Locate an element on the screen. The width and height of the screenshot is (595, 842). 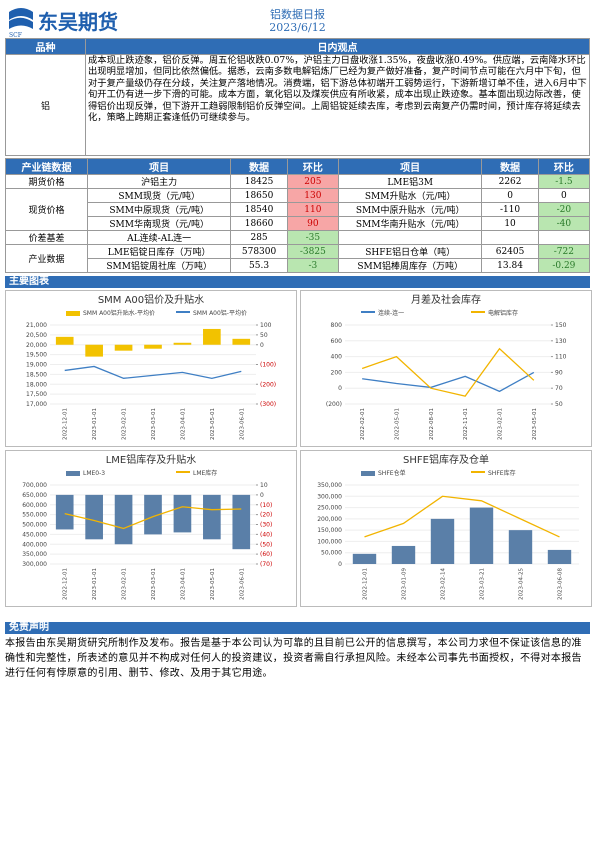
y2-tick-label: 50 is located at coordinates (264, 335).